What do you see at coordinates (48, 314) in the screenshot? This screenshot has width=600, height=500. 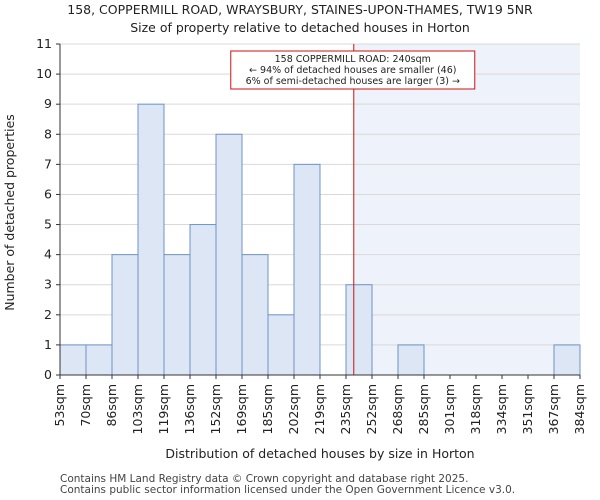 I see `y-tick-label: 2` at bounding box center [48, 314].